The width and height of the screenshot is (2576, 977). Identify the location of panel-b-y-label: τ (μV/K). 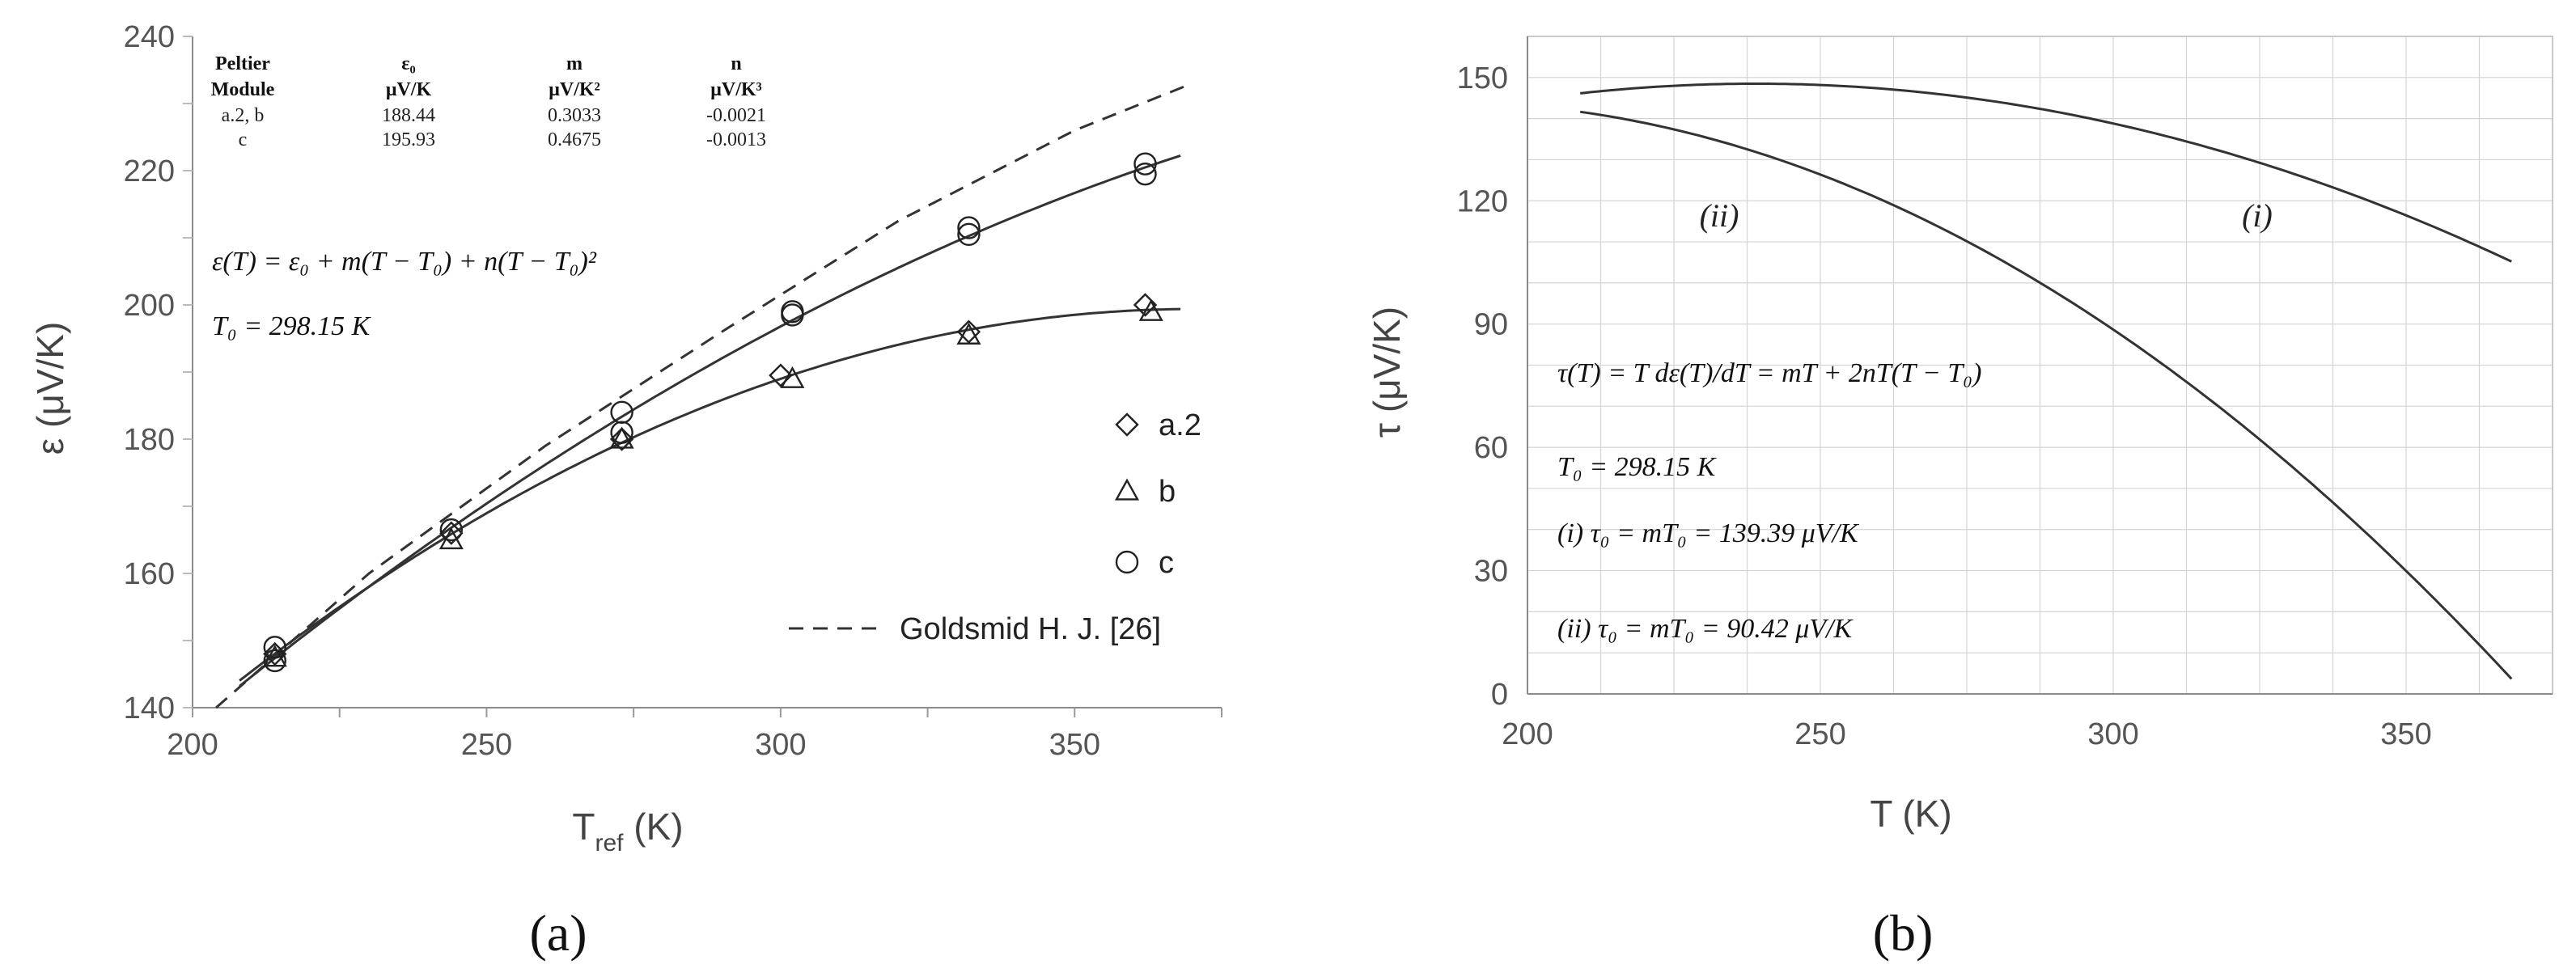
(1387, 372).